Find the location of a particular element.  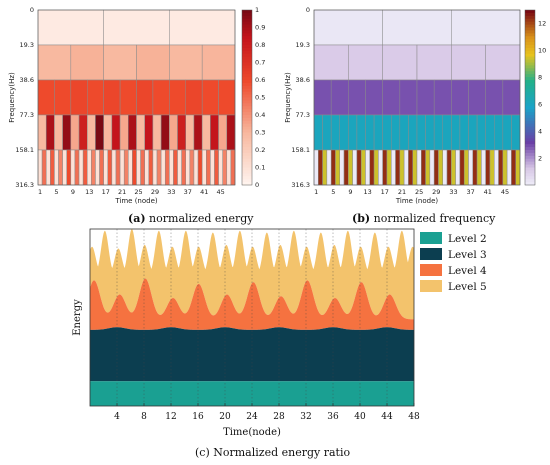

colorbar-tick-label: 0.2 is located at coordinates (260, 150).